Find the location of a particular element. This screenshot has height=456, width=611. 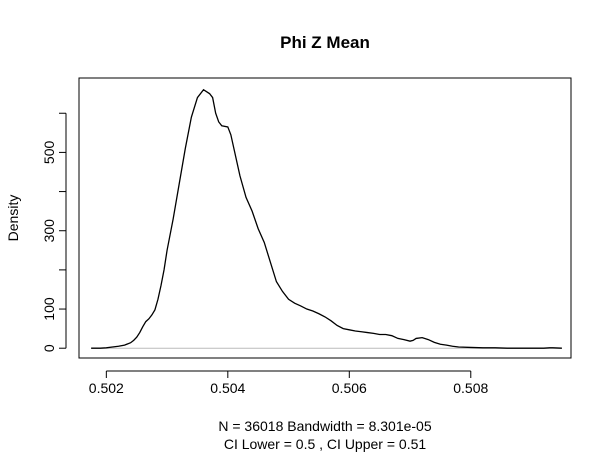

y-tick-label: 0 is located at coordinates (49, 348).